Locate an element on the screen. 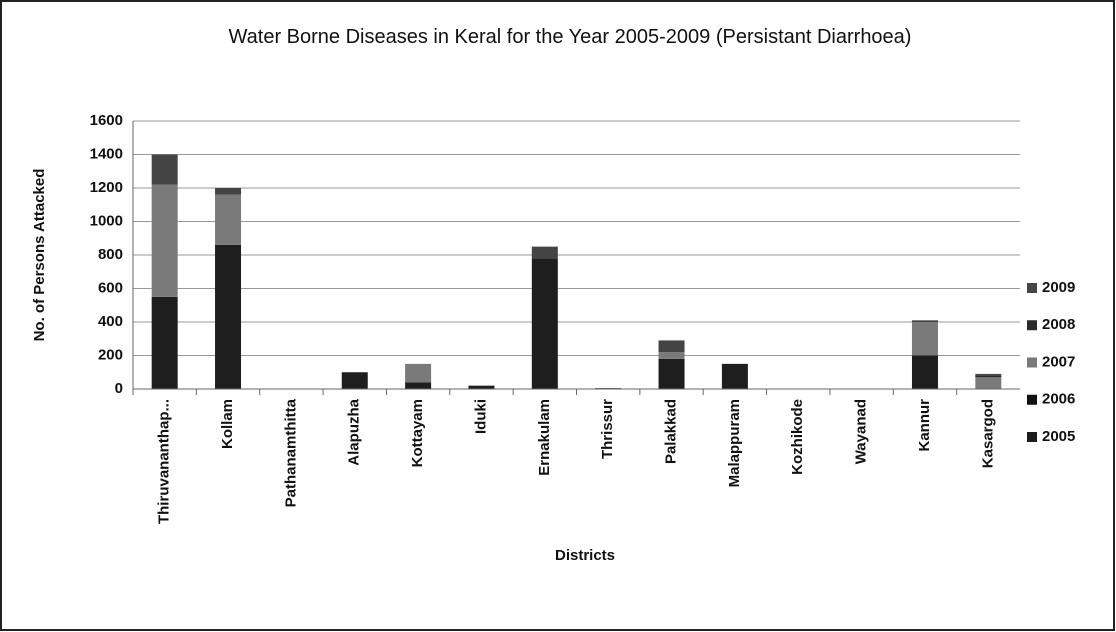  y-axis-label: No. of Persons Attacked is located at coordinates (39, 255).